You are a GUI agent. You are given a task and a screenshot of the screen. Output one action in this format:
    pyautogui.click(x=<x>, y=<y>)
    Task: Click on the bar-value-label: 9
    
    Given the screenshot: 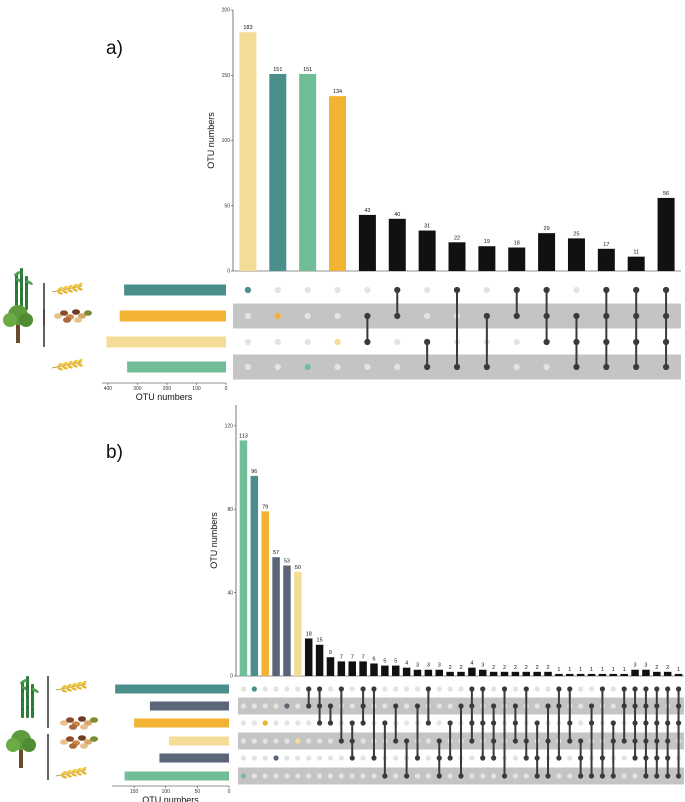 What is the action you would take?
    pyautogui.click(x=330, y=653)
    